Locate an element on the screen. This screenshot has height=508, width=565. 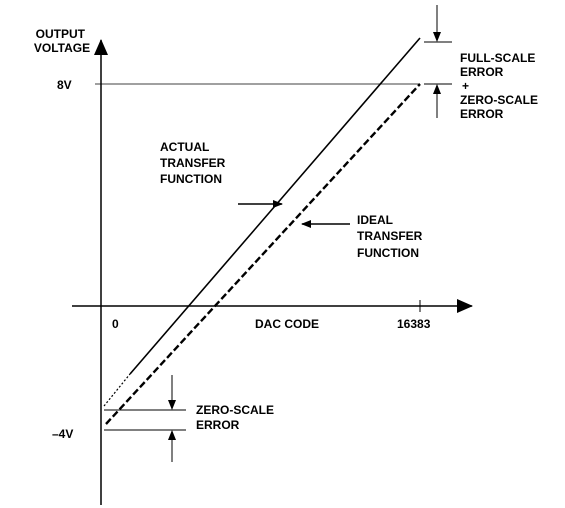
y-tick-label: –4V is located at coordinates (62, 434).